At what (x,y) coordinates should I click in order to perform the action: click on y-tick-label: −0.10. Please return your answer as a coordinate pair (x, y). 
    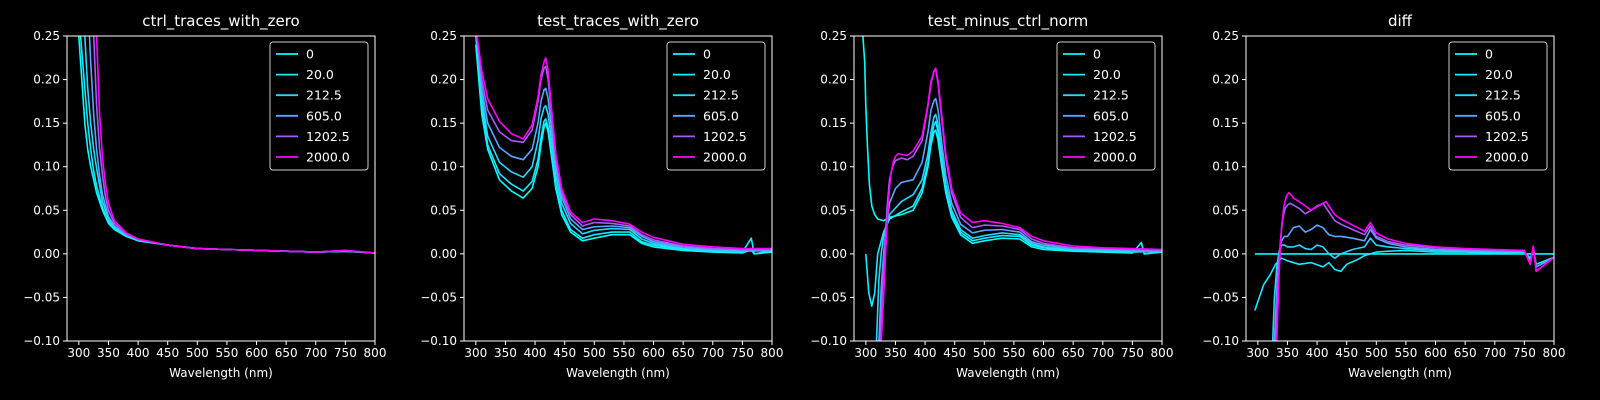
    Looking at the image, I should click on (1220, 341).